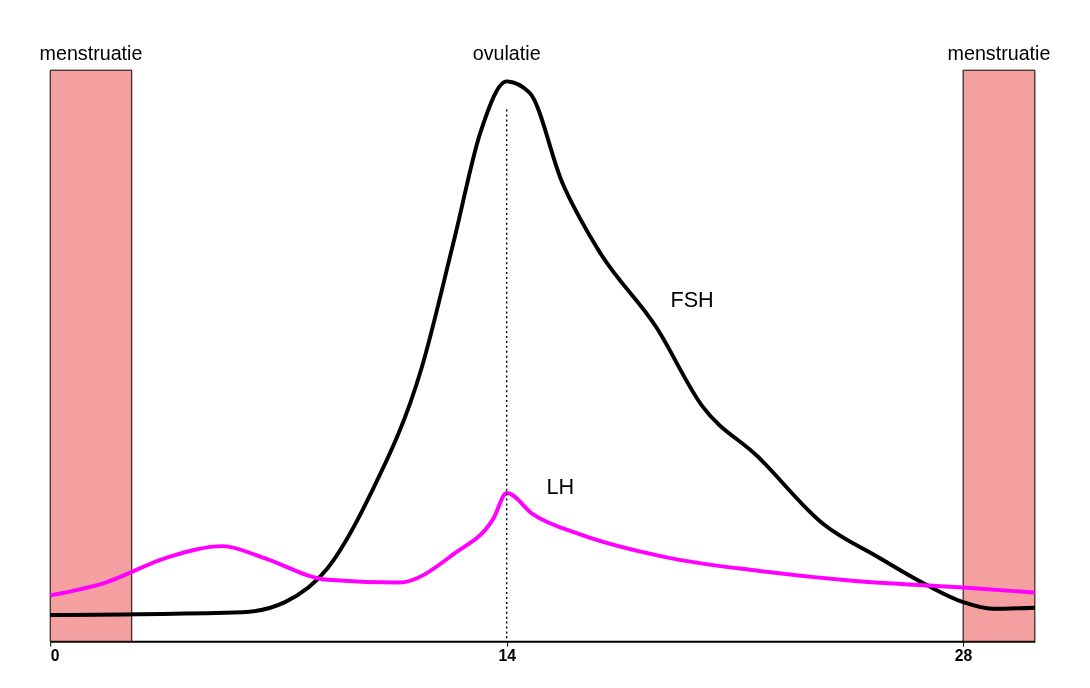 This screenshot has width=1090, height=688. What do you see at coordinates (55, 656) in the screenshot?
I see `x-tick-label: 0` at bounding box center [55, 656].